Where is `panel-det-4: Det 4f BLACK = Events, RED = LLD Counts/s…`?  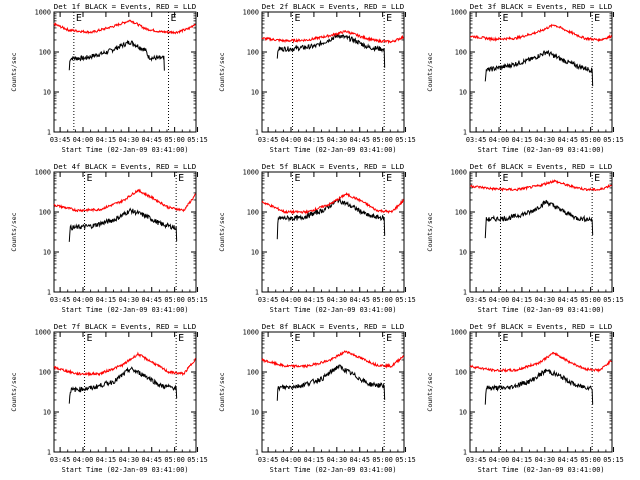 panel-det-4: Det 4f BLACK = Events, RED = LLD Counts/s… is located at coordinates (109, 238).